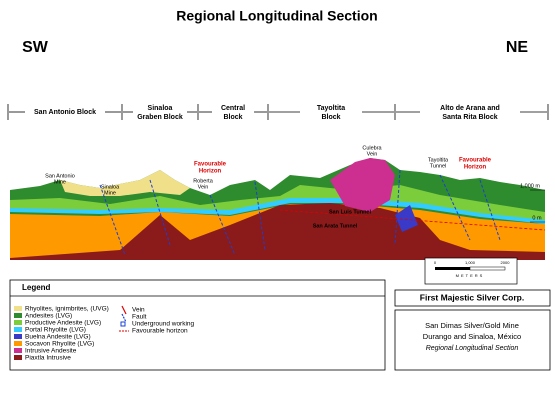 The image size is (555, 400). What do you see at coordinates (203, 181) in the screenshot?
I see `section-label: Roberta` at bounding box center [203, 181].